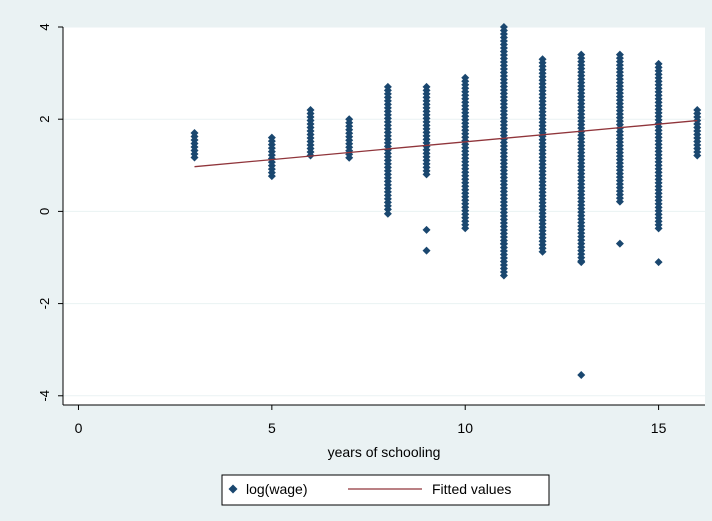 This screenshot has height=521, width=712. I want to click on legend-box, so click(385, 490).